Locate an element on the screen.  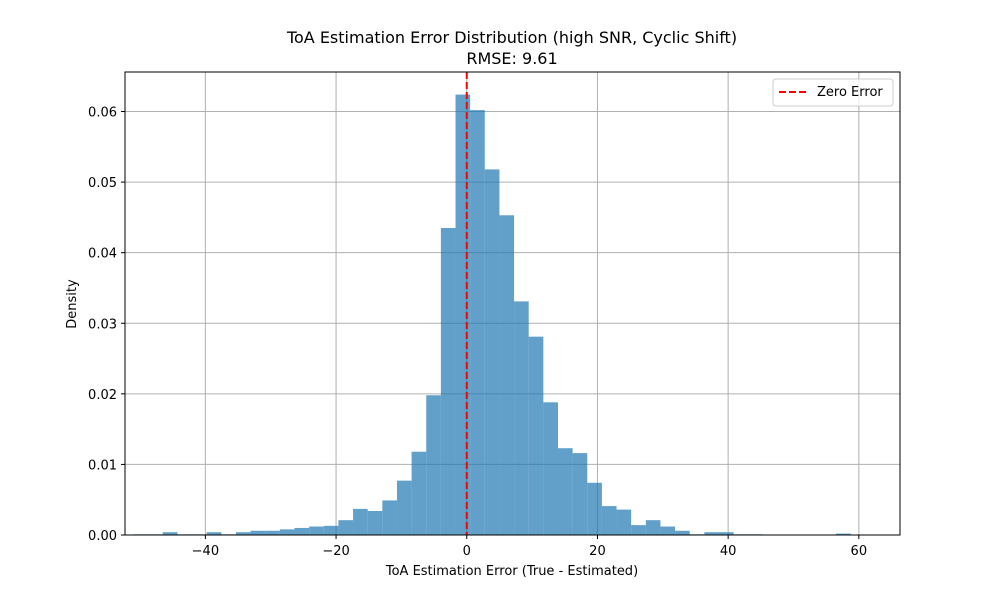
y-axis-label: Density is located at coordinates (72, 304).